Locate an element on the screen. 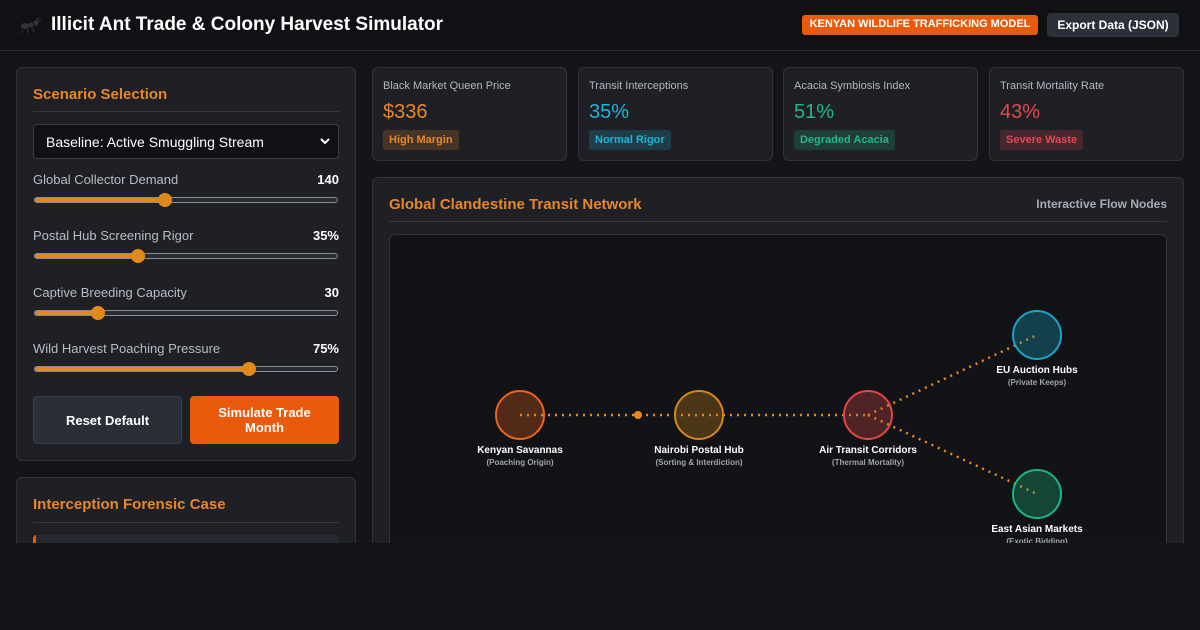 Image resolution: width=1200 pixels, height=630 pixels. slider-value: 140 is located at coordinates (328, 179).